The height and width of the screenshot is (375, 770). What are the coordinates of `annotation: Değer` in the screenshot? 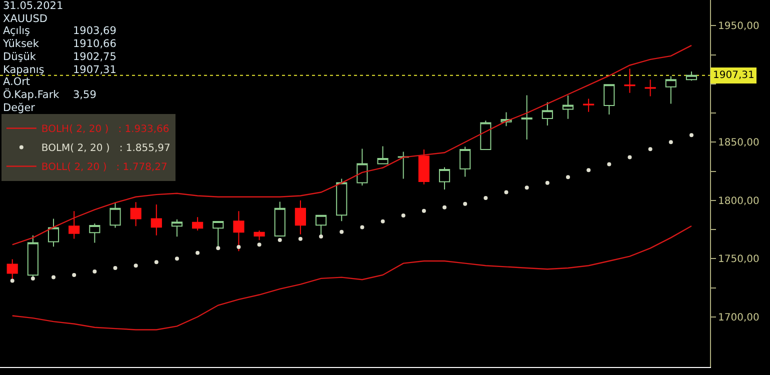 It's located at (19, 108).